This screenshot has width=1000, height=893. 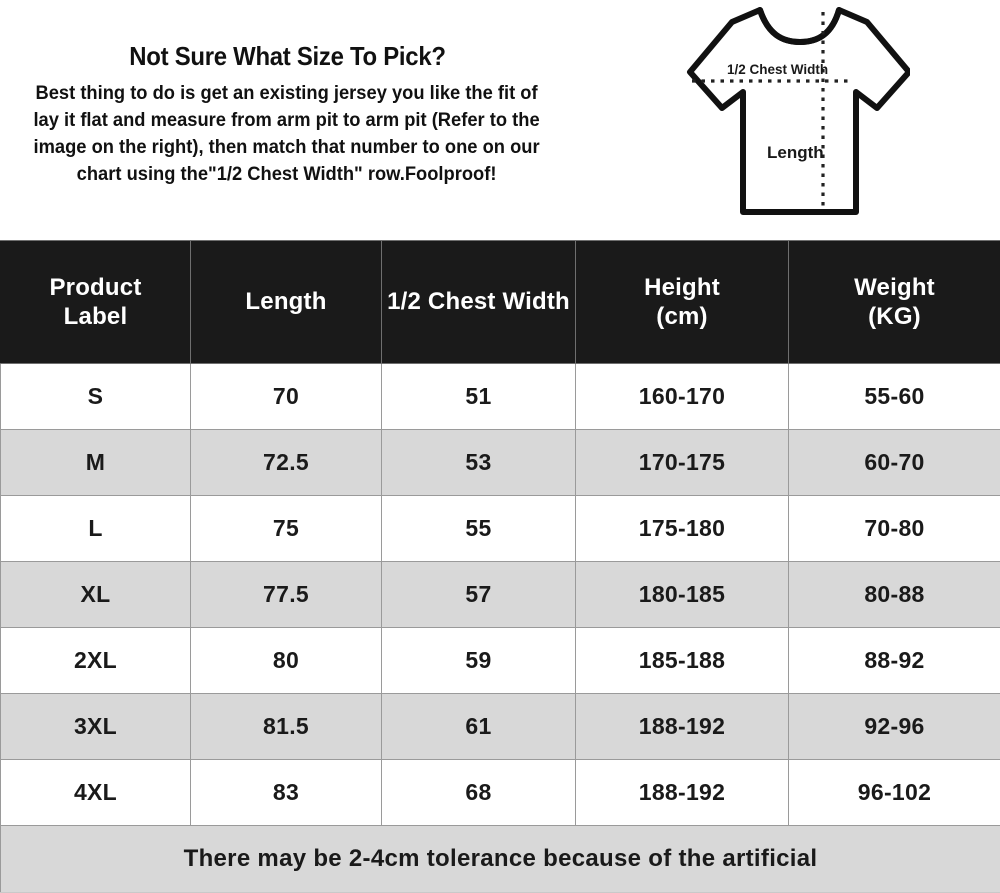 What do you see at coordinates (96, 727) in the screenshot?
I see `cell-product-label: 3XL` at bounding box center [96, 727].